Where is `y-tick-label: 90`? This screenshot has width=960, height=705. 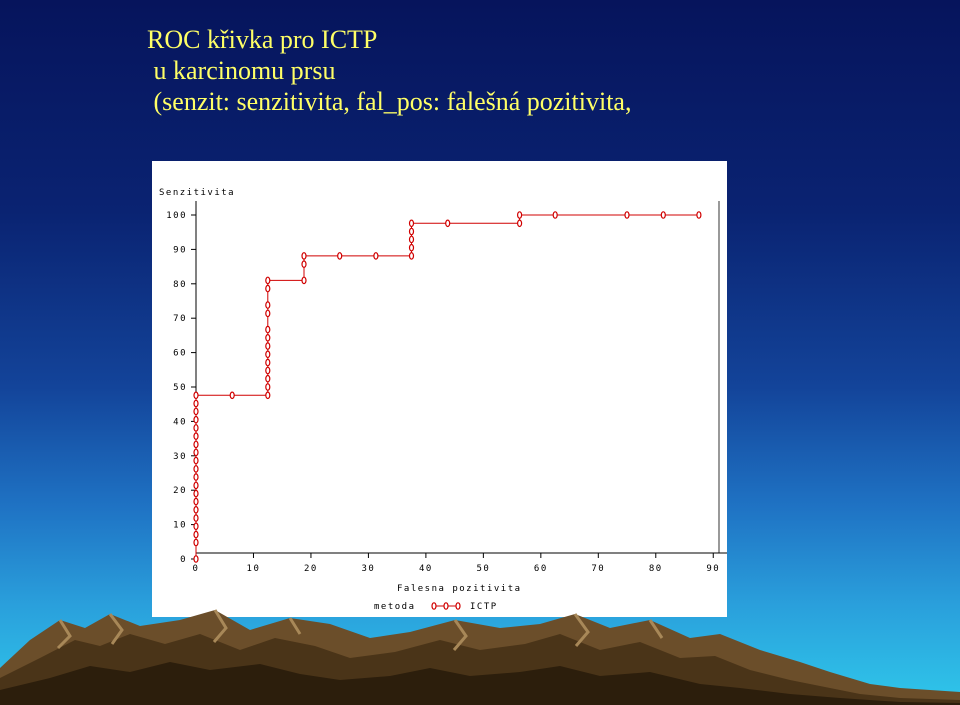
y-tick-label: 90 is located at coordinates (180, 250).